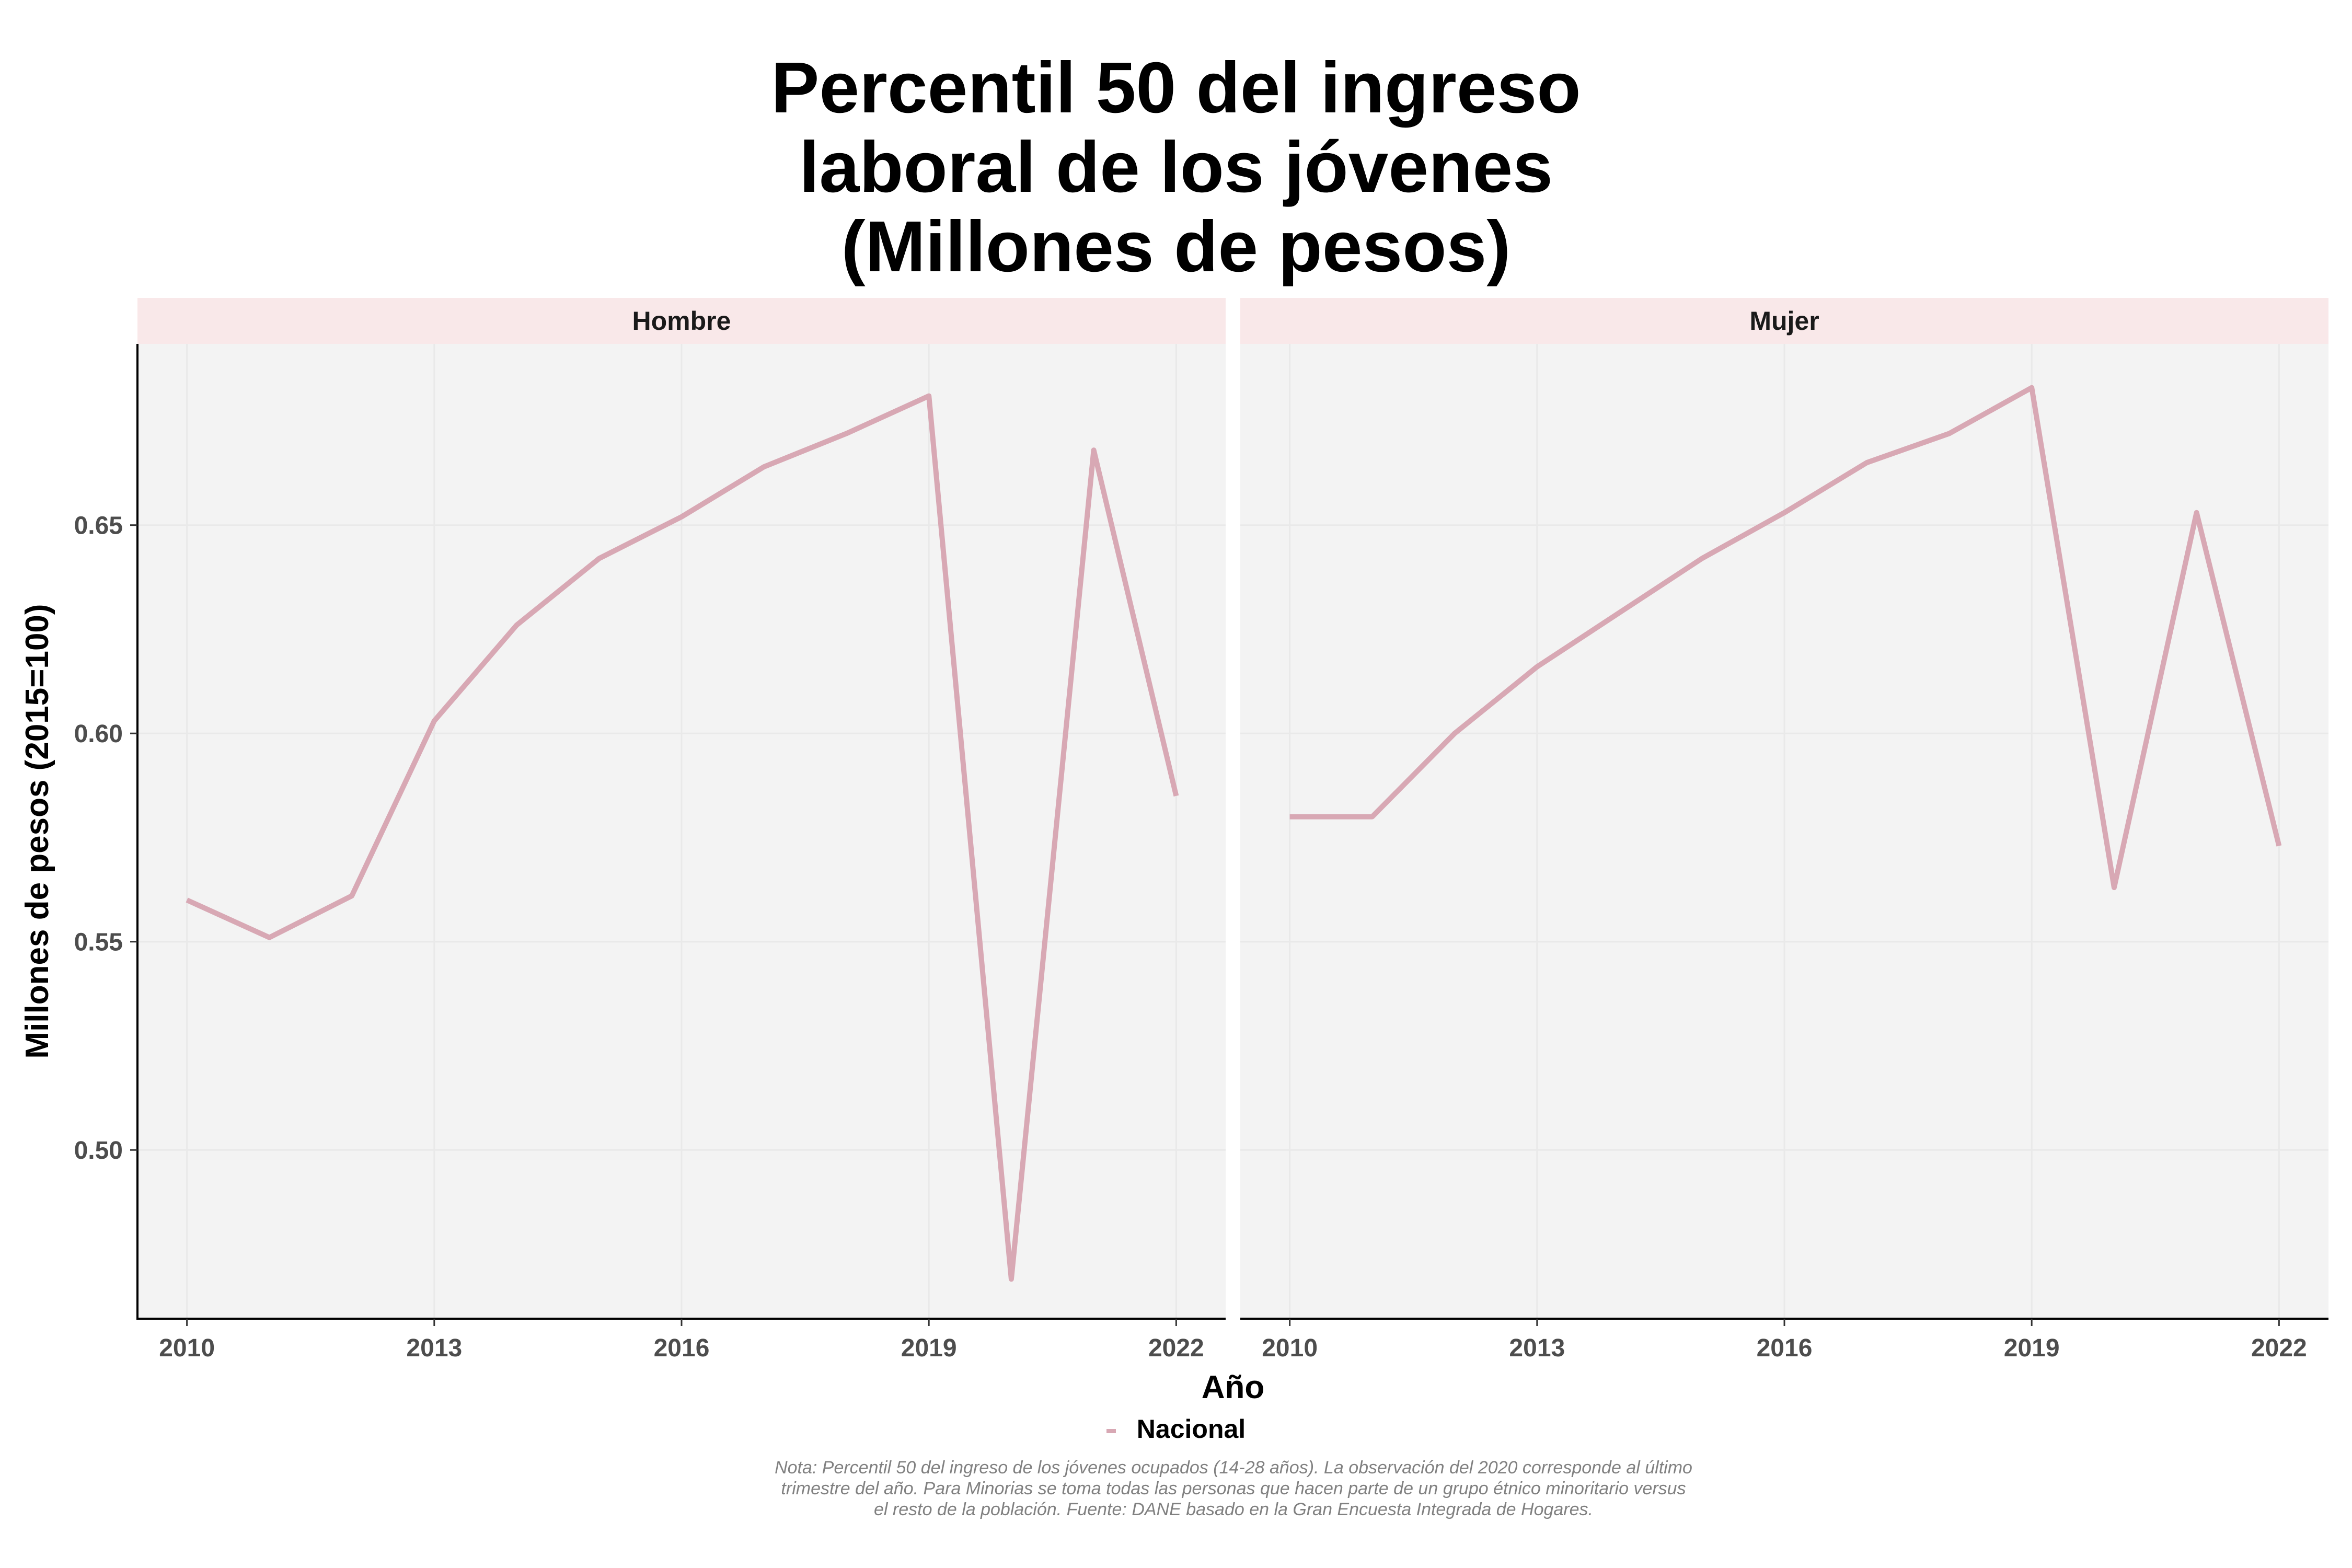  I want to click on title-line-2: laboral de los jóvenes, so click(1176, 167).